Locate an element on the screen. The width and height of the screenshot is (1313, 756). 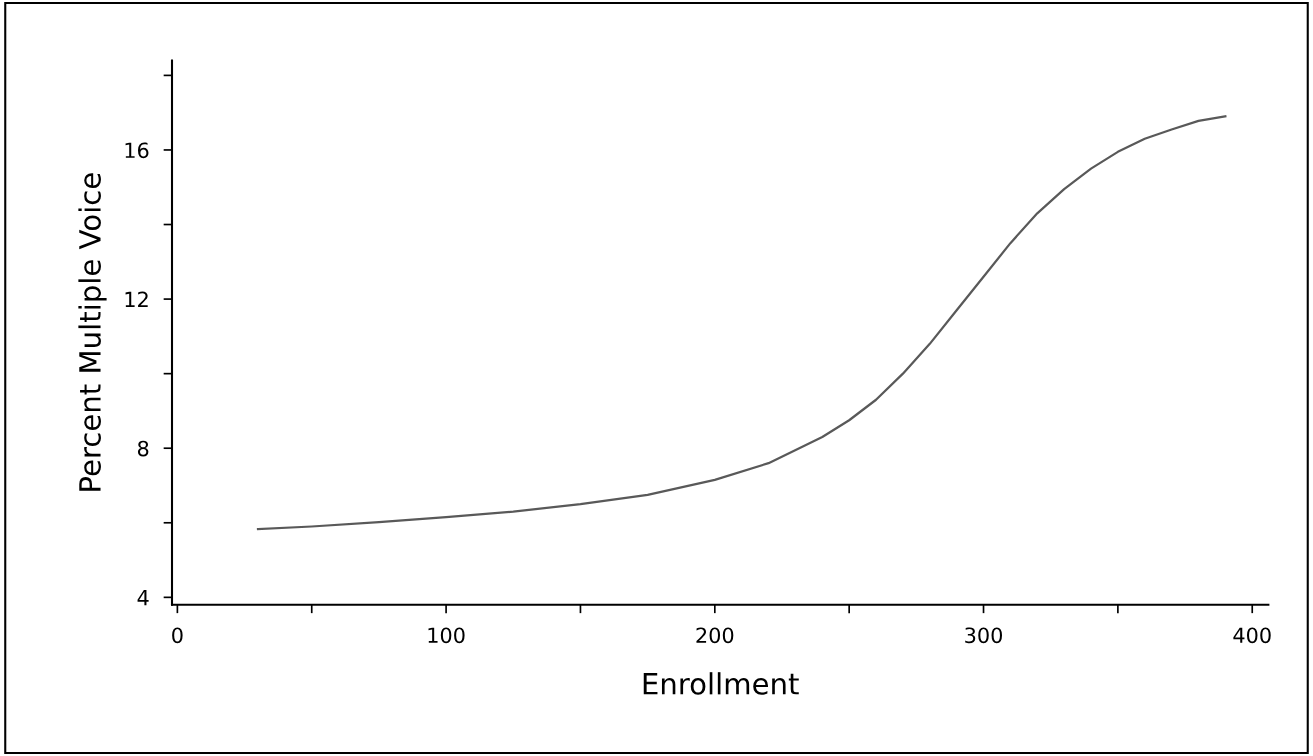
x-axis-title: Enrollment is located at coordinates (721, 683).